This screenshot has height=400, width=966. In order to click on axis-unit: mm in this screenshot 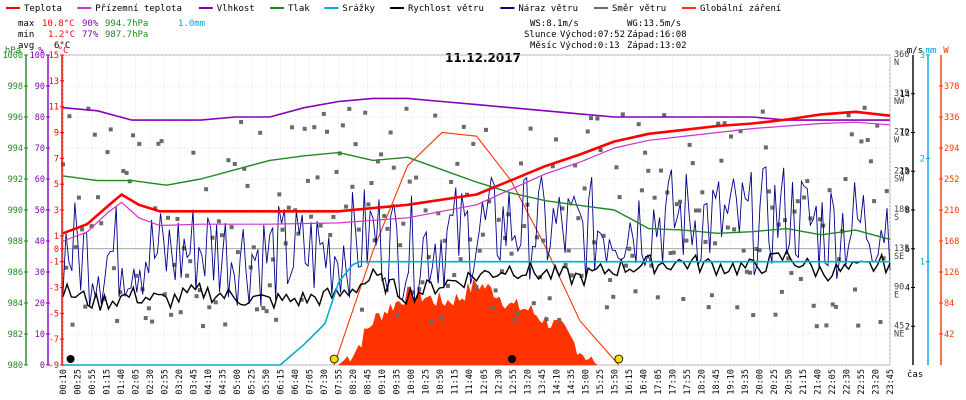, I will do `click(931, 51)`.